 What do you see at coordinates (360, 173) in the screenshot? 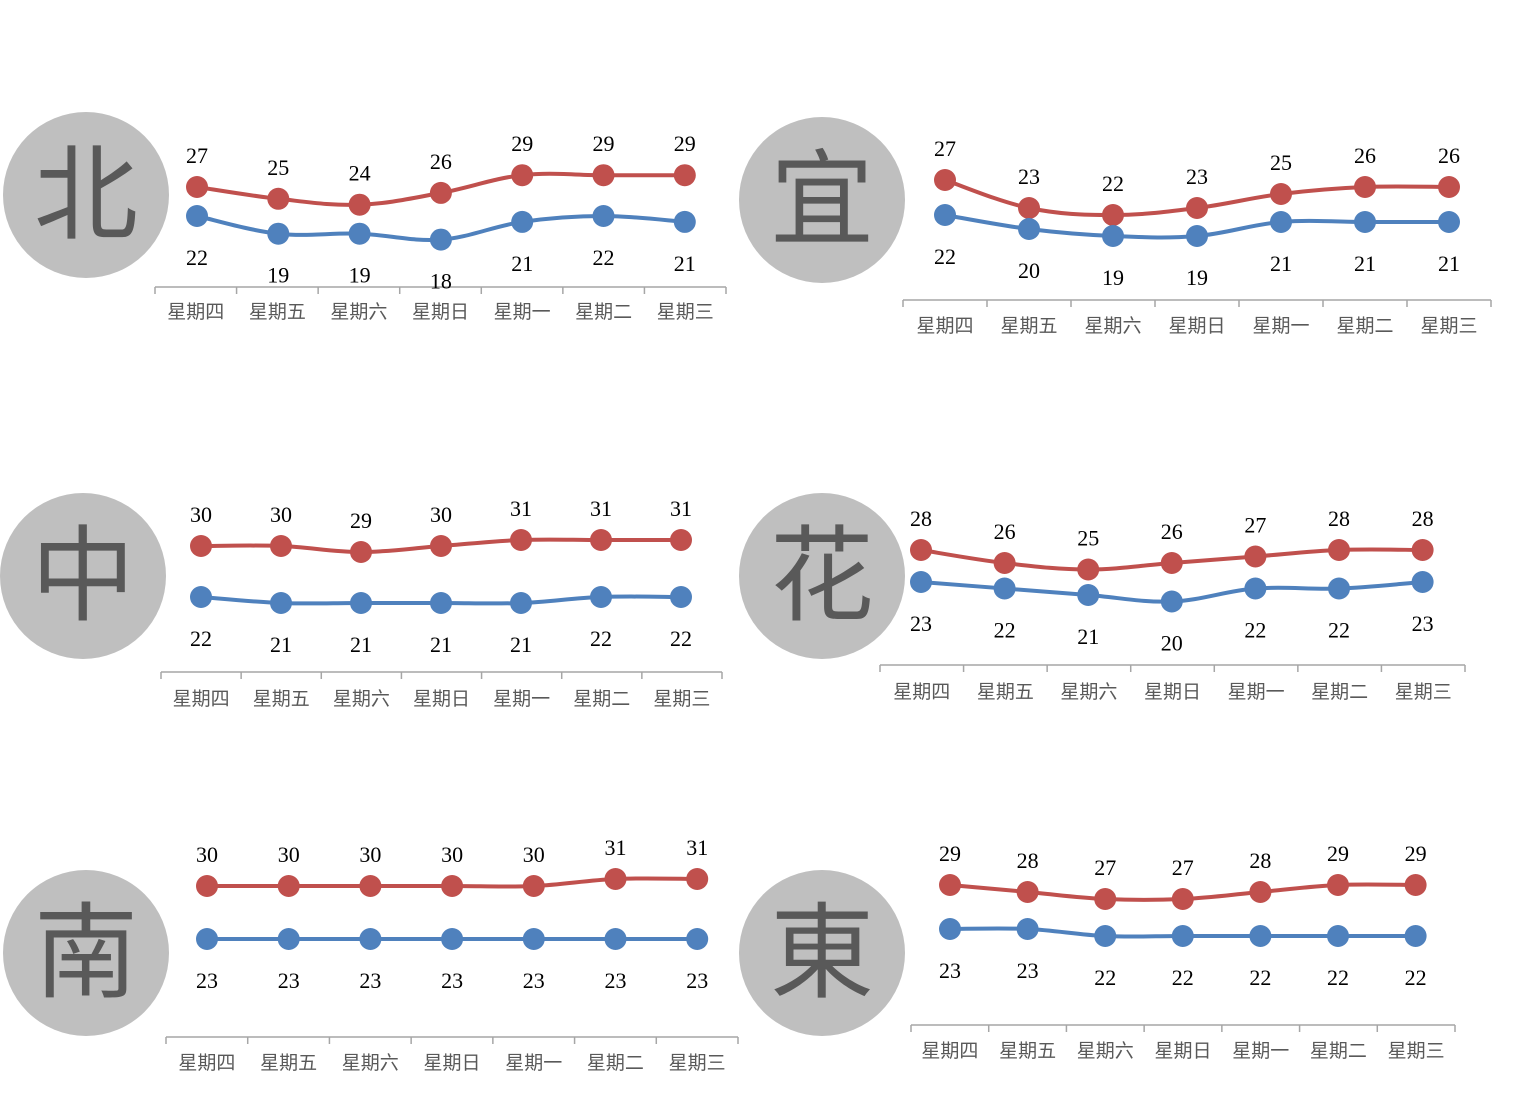
I see `high-temp-label: 24` at bounding box center [360, 173].